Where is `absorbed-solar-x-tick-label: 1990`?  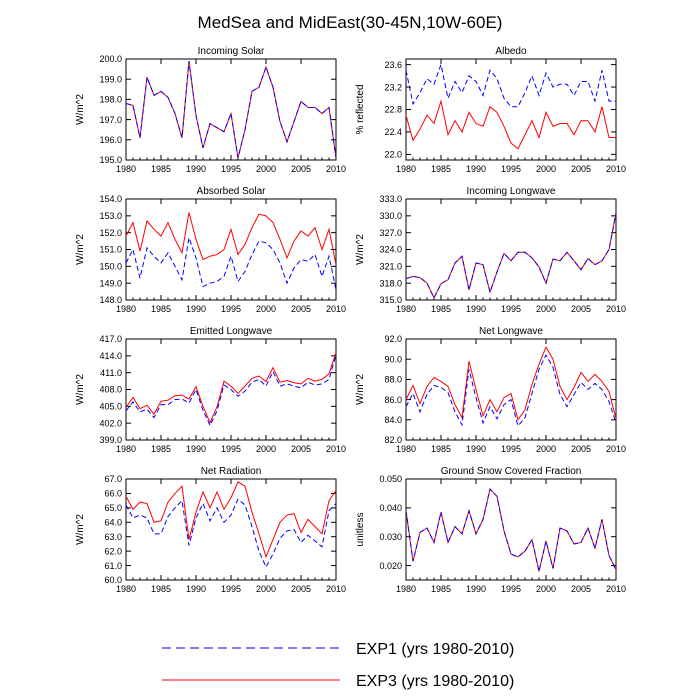 absorbed-solar-x-tick-label: 1990 is located at coordinates (196, 309).